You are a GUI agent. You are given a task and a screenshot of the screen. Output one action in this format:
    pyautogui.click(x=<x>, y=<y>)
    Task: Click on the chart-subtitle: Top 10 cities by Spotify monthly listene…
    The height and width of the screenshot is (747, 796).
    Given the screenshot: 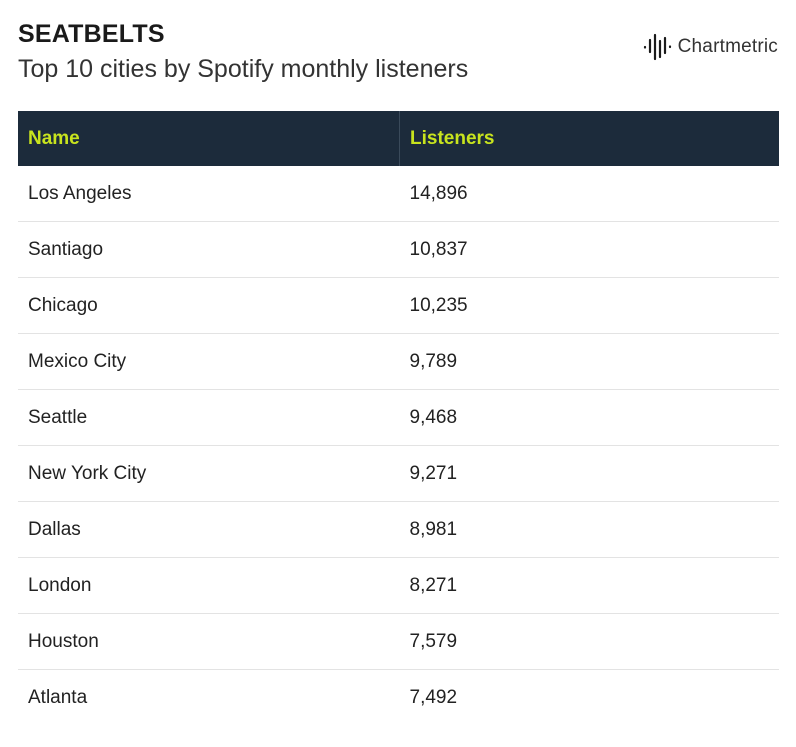 What is the action you would take?
    pyautogui.click(x=243, y=69)
    